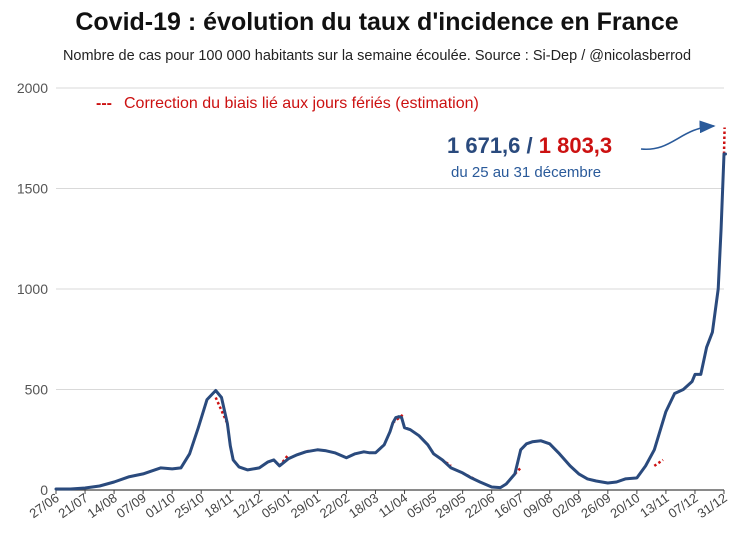 Image resolution: width=754 pixels, height=538 pixels. I want to click on x-tick-label: 18/11, so click(219, 505).